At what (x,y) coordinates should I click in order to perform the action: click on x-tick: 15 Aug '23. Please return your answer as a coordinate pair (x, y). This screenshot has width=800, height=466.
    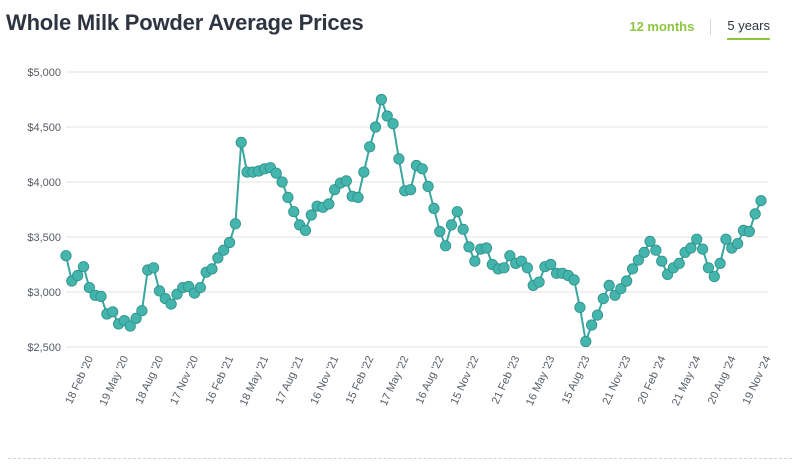
    Looking at the image, I should click on (576, 380).